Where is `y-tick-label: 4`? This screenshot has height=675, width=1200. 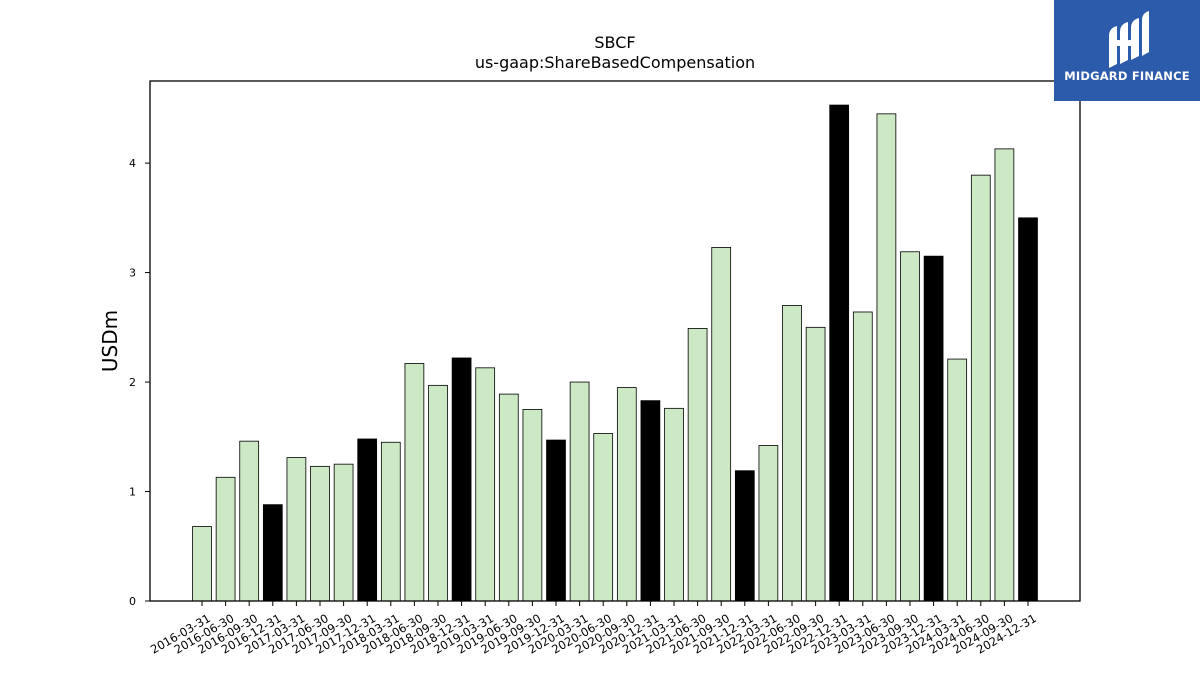
y-tick-label: 4 is located at coordinates (132, 163).